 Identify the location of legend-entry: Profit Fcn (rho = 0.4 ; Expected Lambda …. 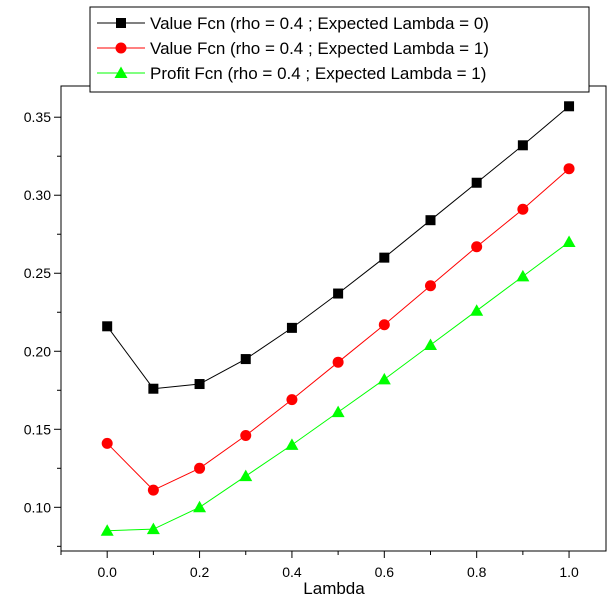
(291, 73).